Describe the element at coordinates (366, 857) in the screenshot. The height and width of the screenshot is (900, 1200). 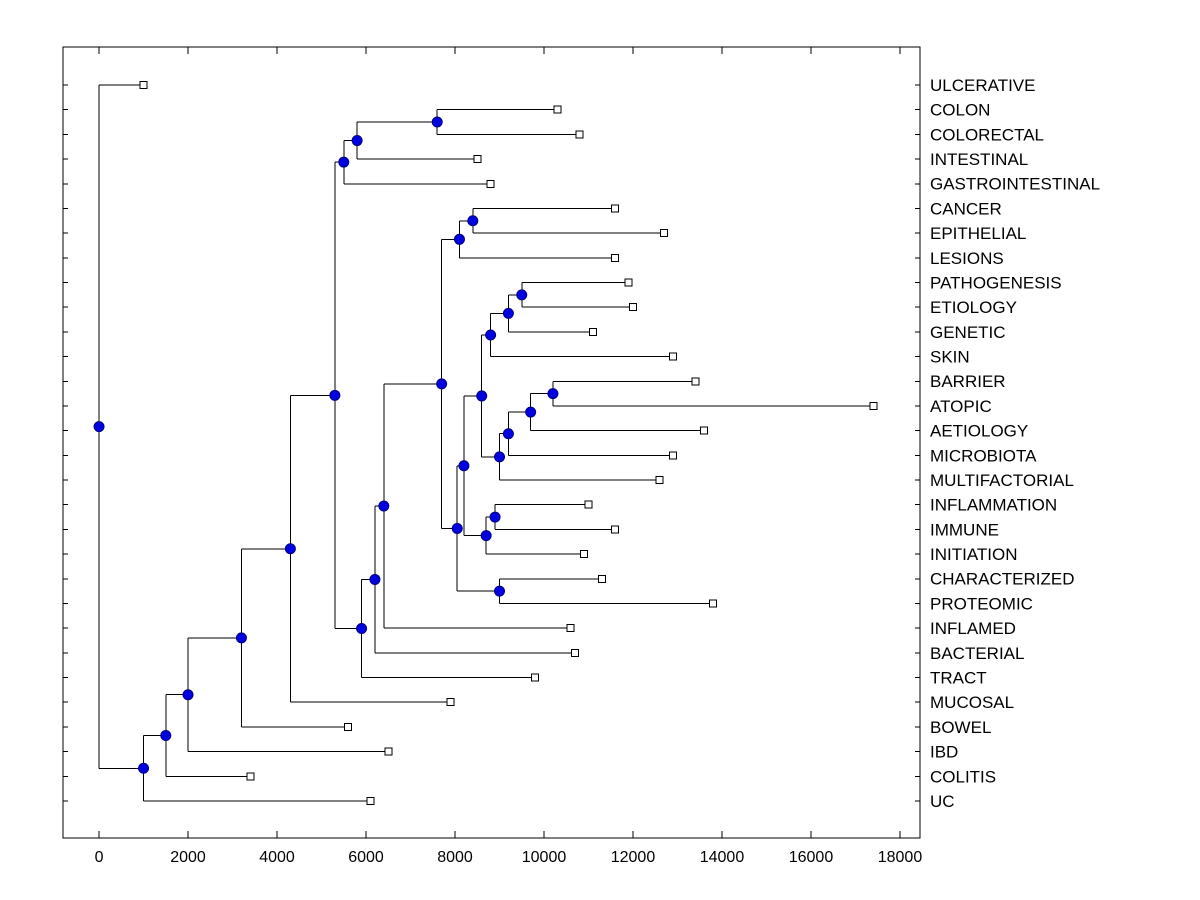
I see `x-axis-tick-label: 6000` at that location.